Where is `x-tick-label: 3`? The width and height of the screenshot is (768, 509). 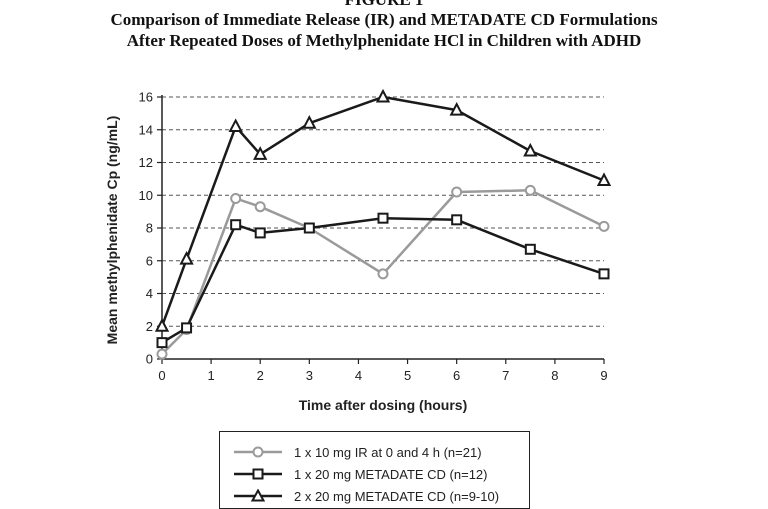 x-tick-label: 3 is located at coordinates (309, 375).